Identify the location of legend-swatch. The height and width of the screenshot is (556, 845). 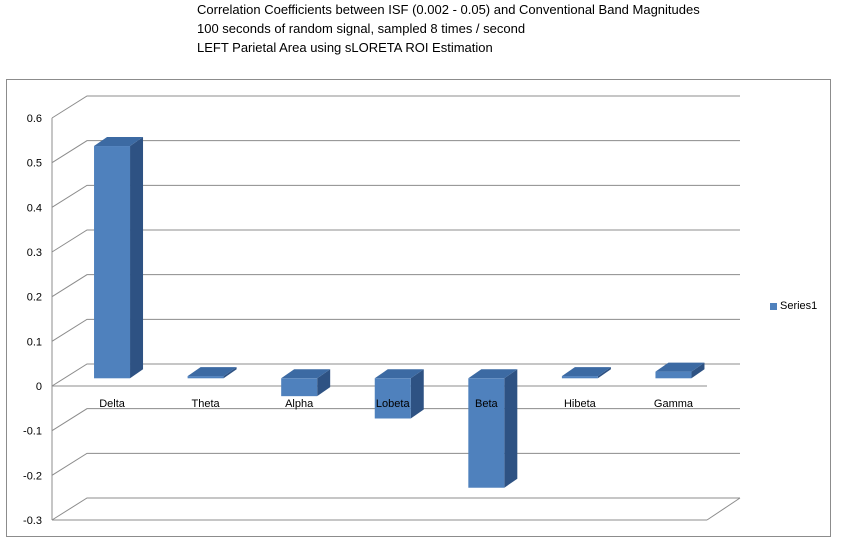
(773, 306).